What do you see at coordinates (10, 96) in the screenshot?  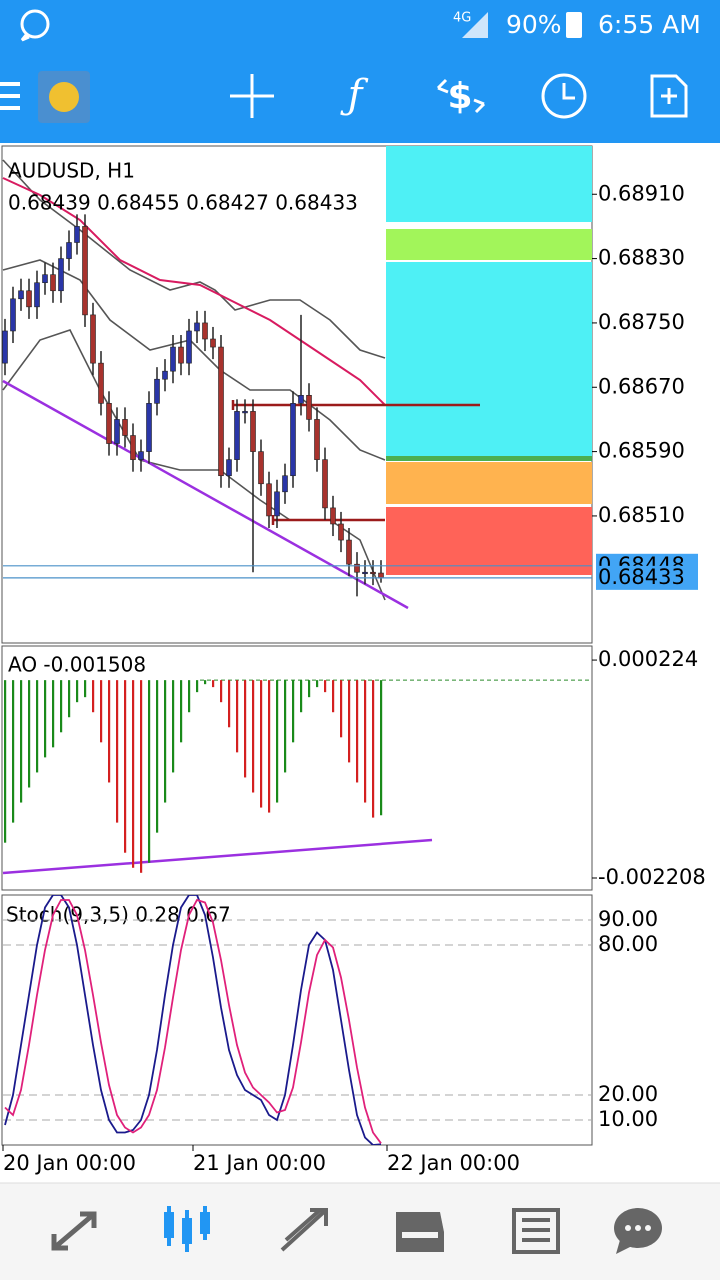 I see `menu-button` at bounding box center [10, 96].